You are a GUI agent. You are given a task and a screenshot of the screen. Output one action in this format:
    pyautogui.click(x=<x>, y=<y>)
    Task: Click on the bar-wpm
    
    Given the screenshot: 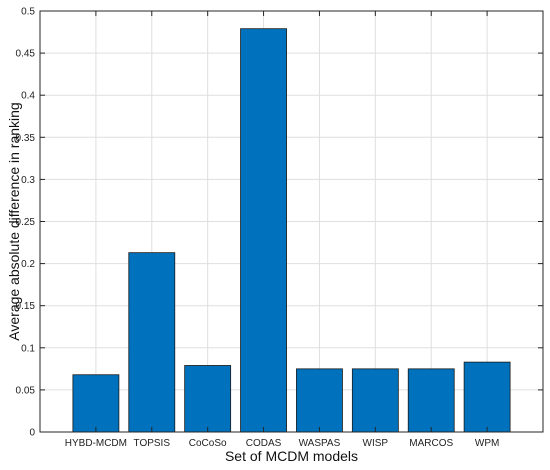 What is the action you would take?
    pyautogui.click(x=487, y=397)
    